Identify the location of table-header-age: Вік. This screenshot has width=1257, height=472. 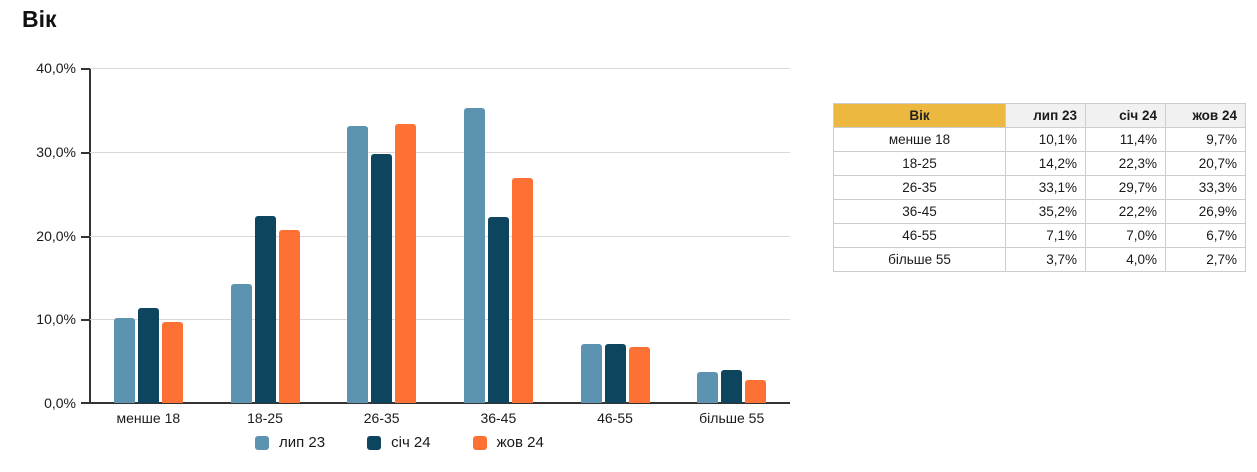
(919, 115).